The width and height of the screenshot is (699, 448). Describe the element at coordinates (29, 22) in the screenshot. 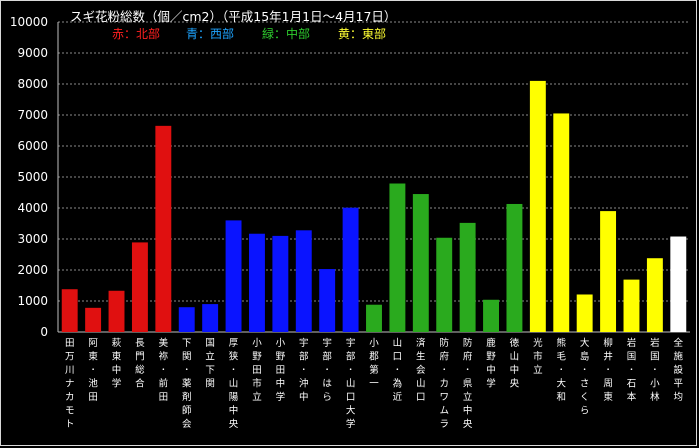

I see `y-tick-label: 10000` at that location.